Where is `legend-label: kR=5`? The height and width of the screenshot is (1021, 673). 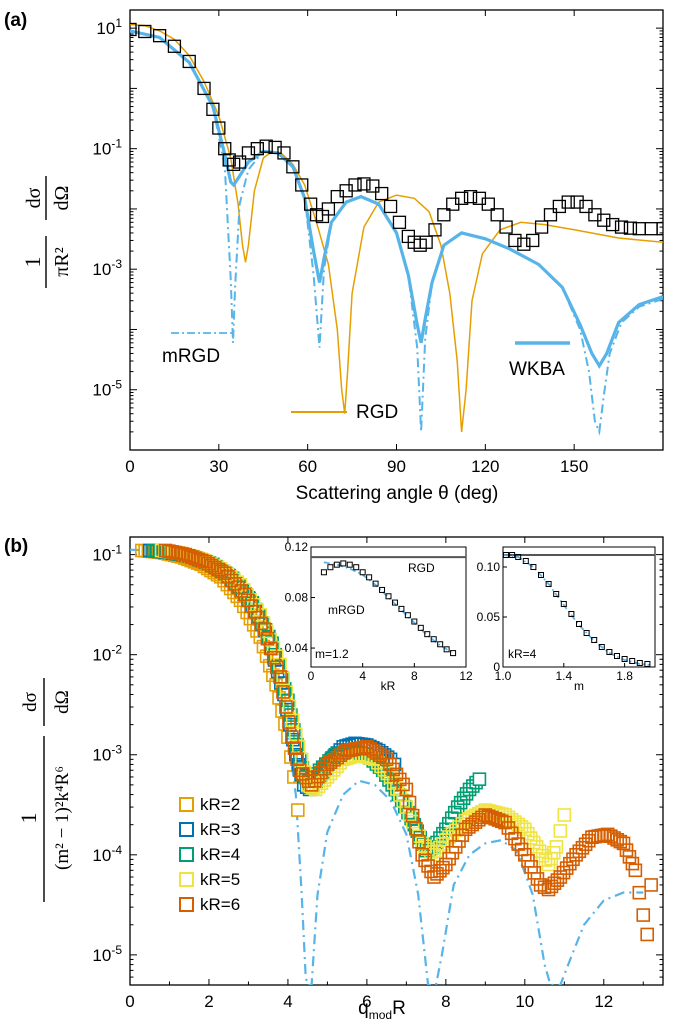
legend-label: kR=5 is located at coordinates (220, 879).